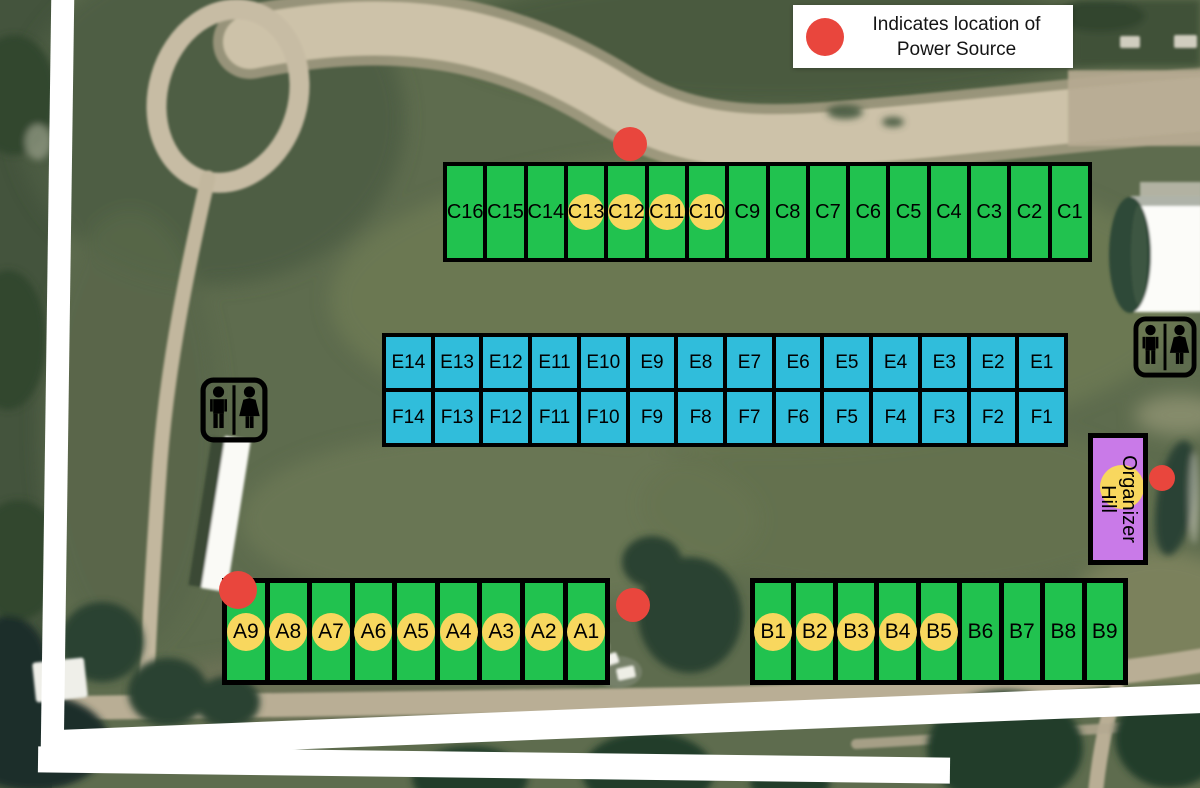 This screenshot has height=788, width=1200. Describe the element at coordinates (958, 37) in the screenshot. I see `power-legend-text: Indicates location of Power Source` at that location.